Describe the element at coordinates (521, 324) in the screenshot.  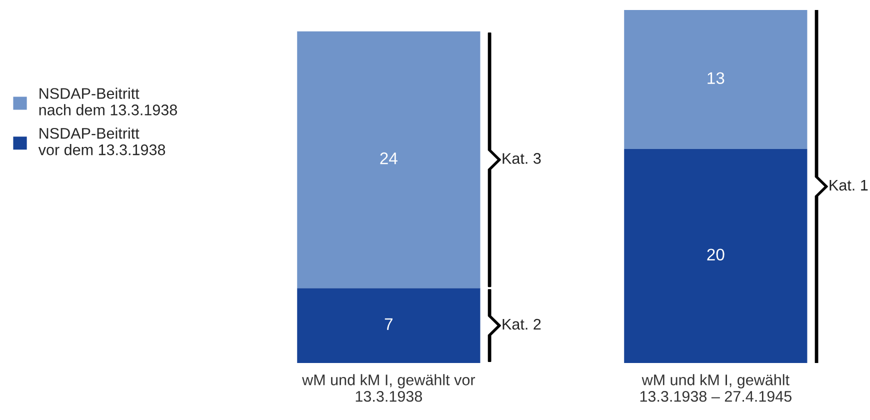
I see `annotation: Kat. 2` at that location.